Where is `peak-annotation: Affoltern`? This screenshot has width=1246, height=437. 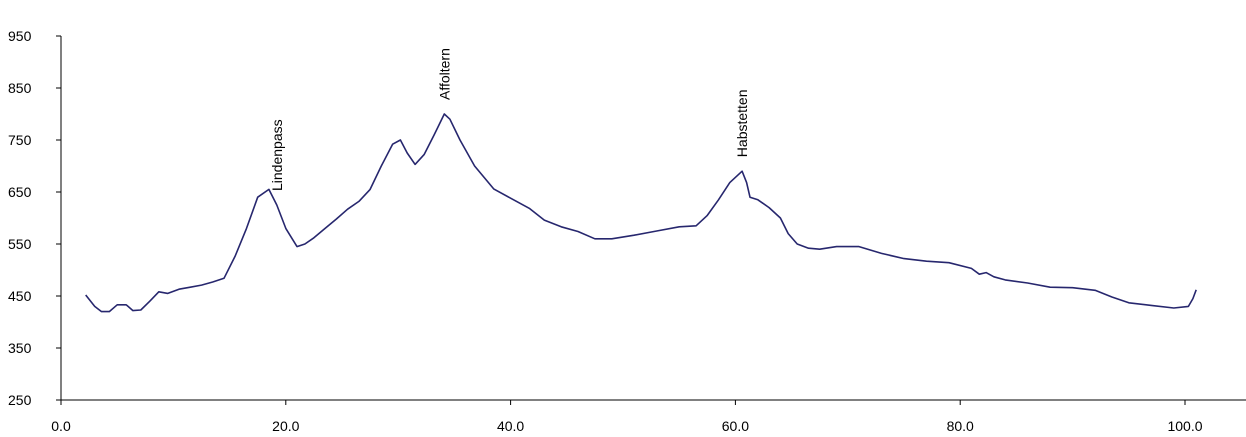 peak-annotation: Affoltern is located at coordinates (444, 74).